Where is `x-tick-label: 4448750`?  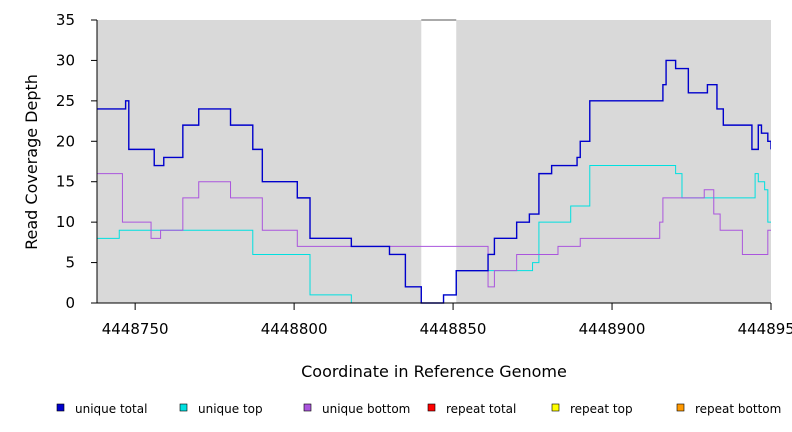 x-tick-label: 4448750 is located at coordinates (135, 329).